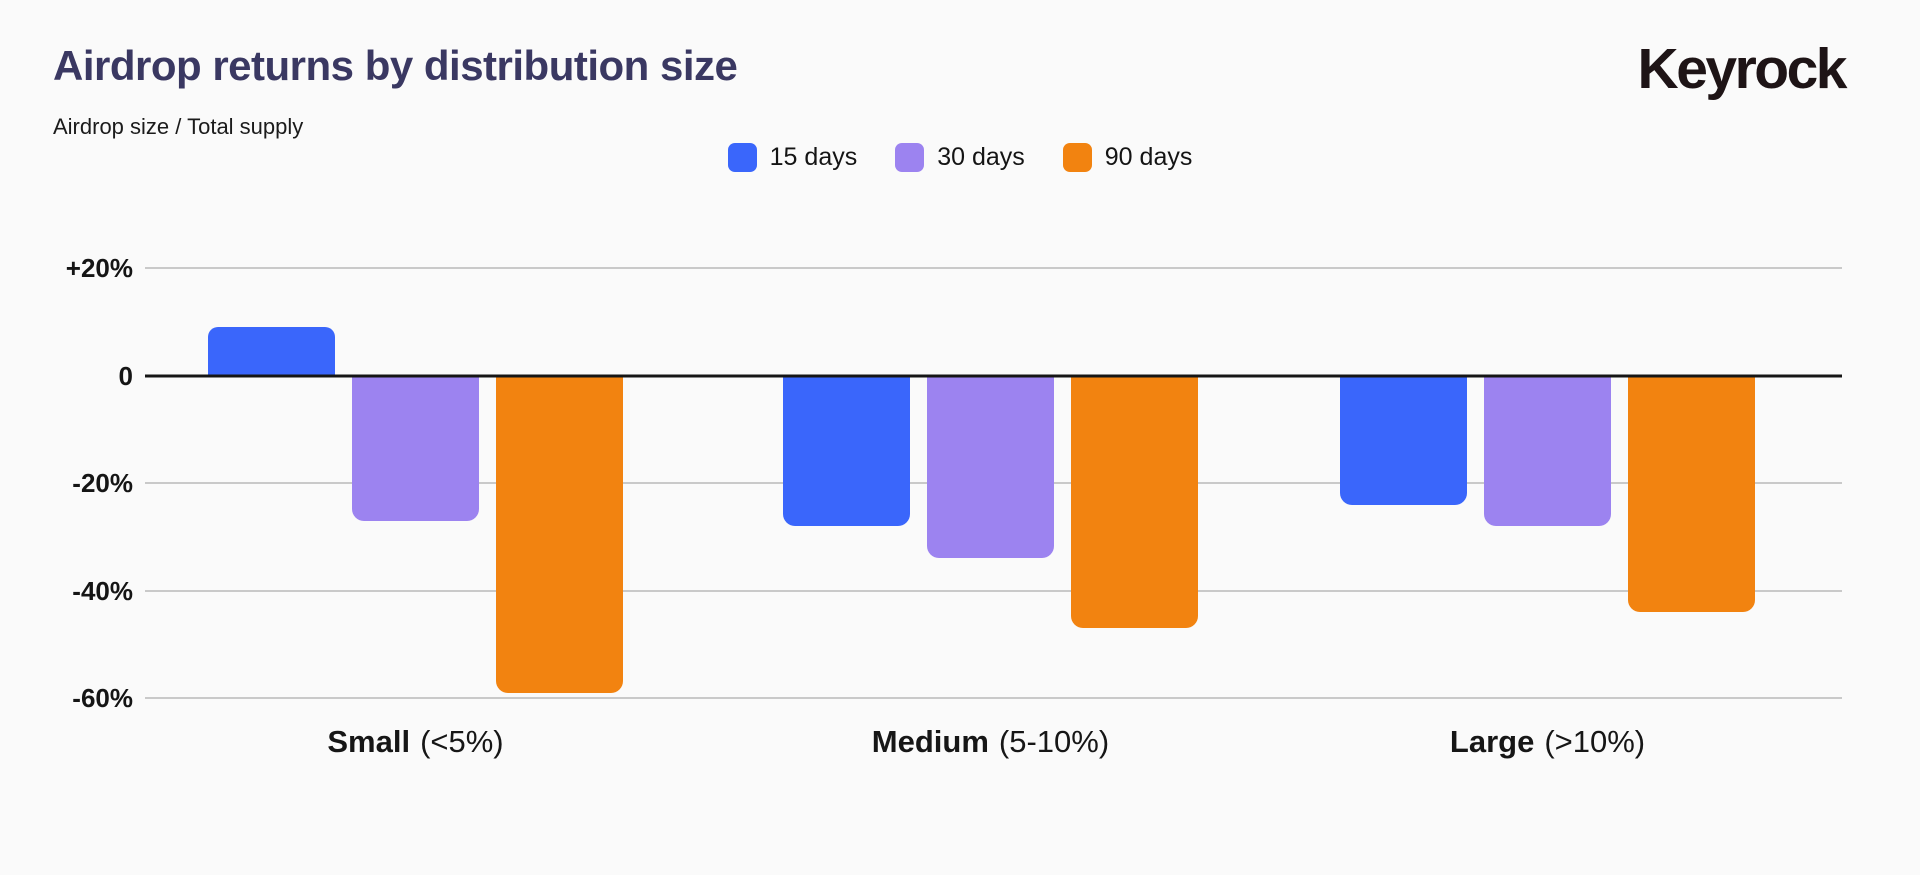 The height and width of the screenshot is (875, 1920). I want to click on bar-large-30-days, so click(1547, 450).